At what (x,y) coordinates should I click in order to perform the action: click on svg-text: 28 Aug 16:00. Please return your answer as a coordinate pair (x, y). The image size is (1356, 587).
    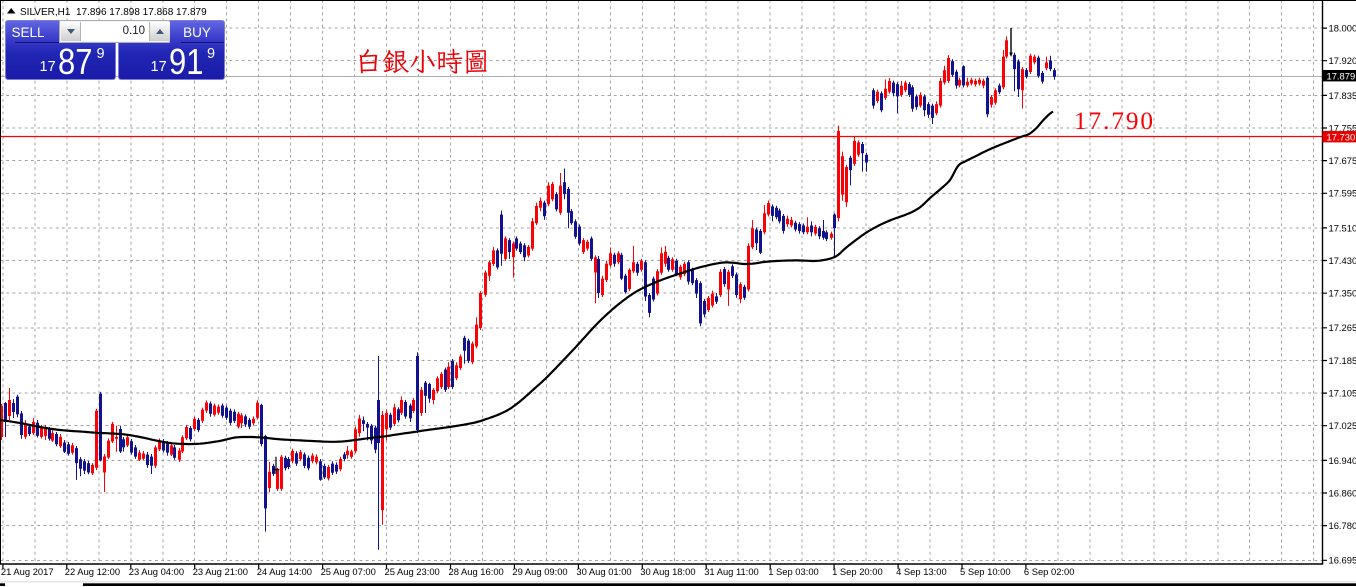
    Looking at the image, I should click on (476, 571).